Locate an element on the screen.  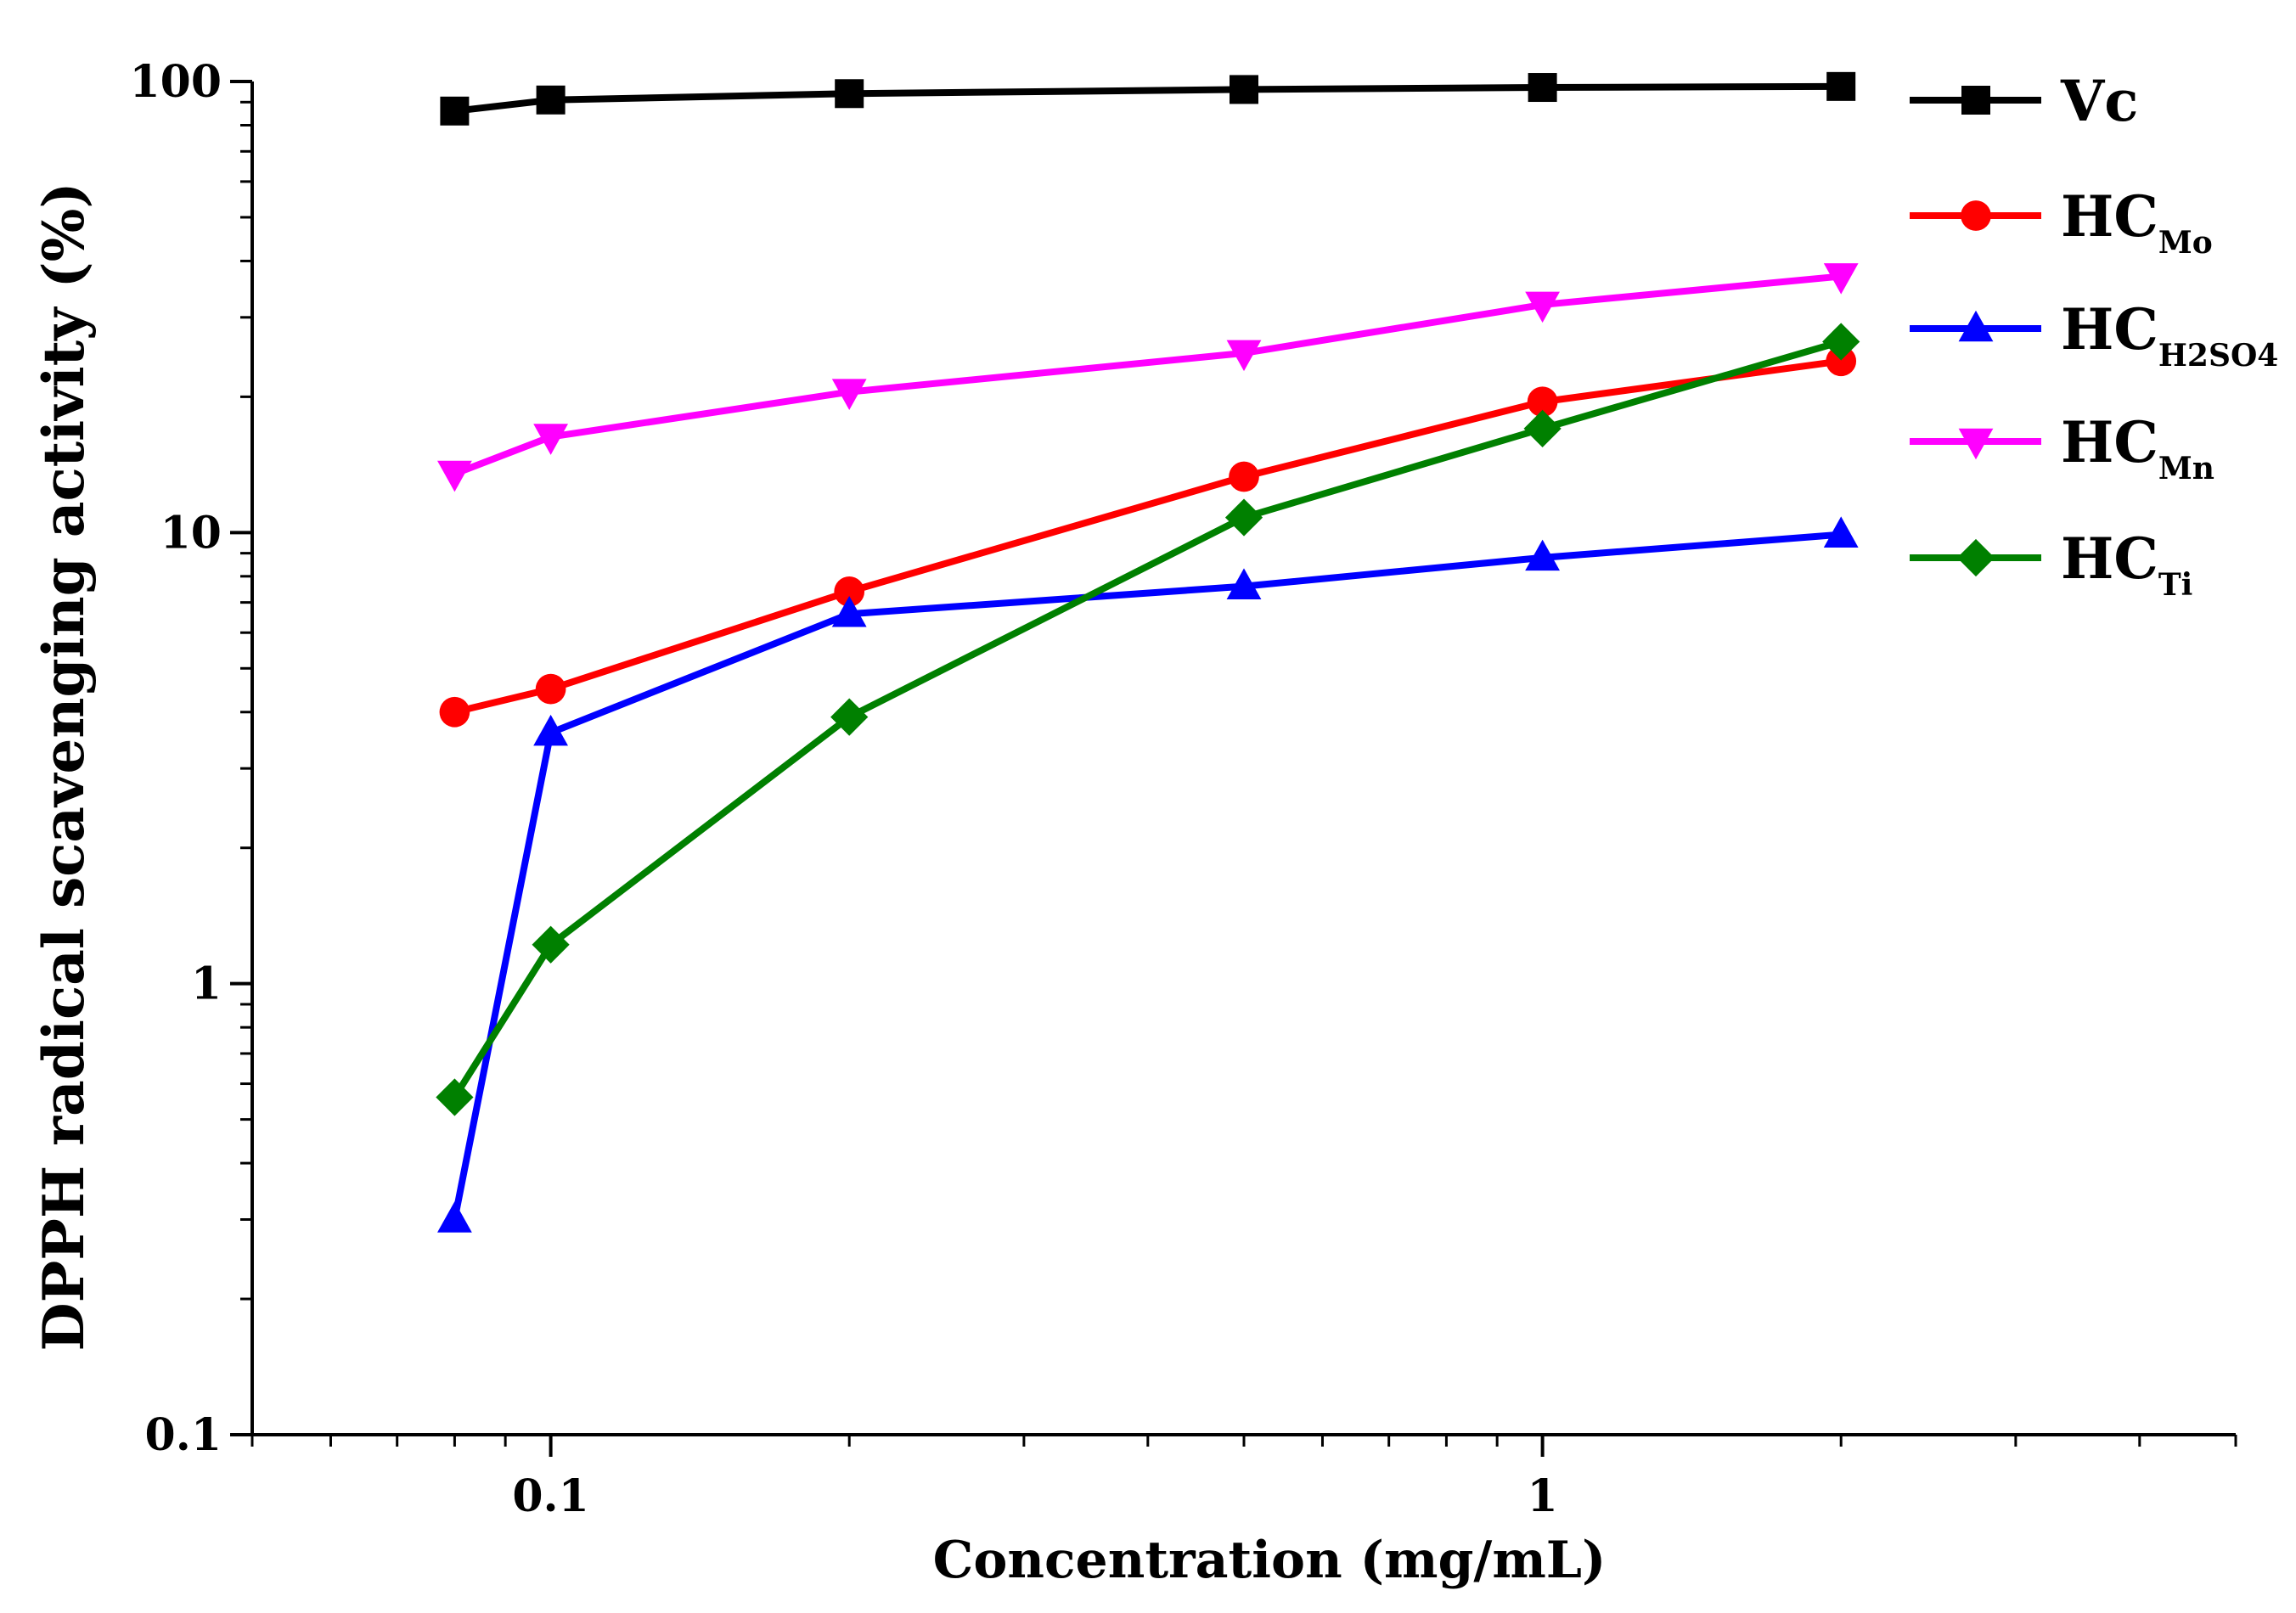
legend-label: HCTi is located at coordinates (2126, 564).